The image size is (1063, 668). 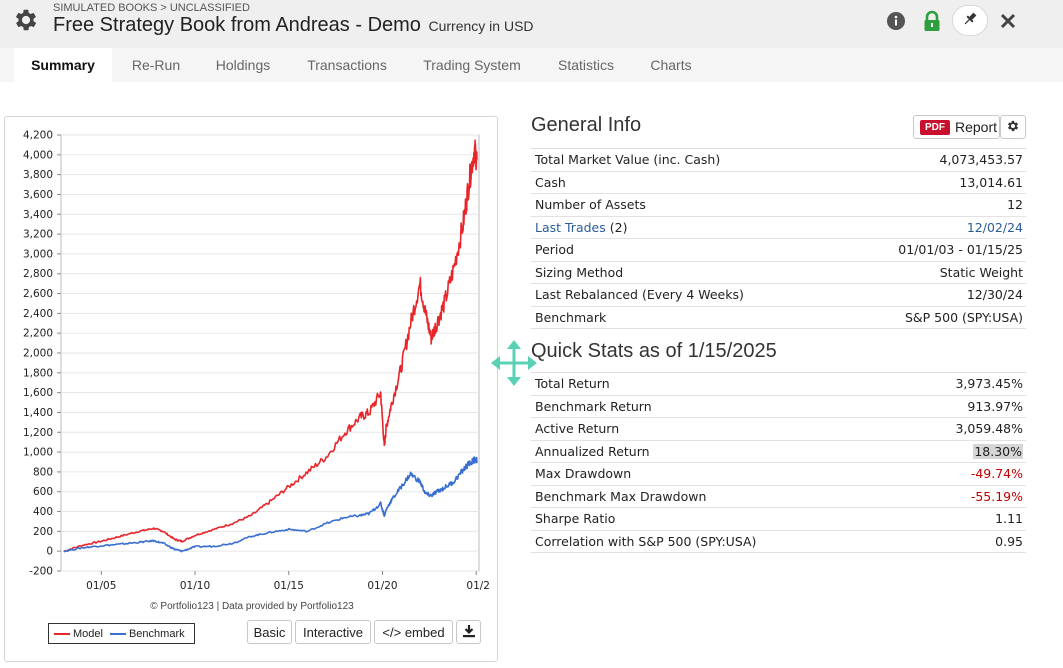 What do you see at coordinates (935, 127) in the screenshot?
I see `pdf-icon: PDF` at bounding box center [935, 127].